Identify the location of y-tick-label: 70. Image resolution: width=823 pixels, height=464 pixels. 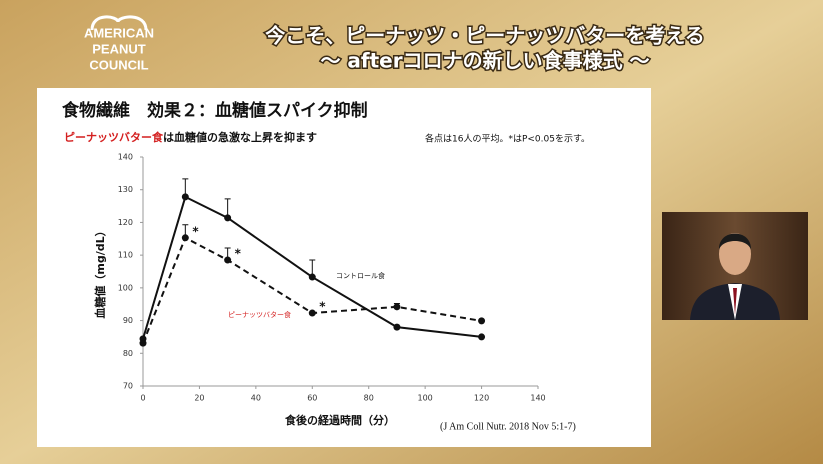
(128, 386).